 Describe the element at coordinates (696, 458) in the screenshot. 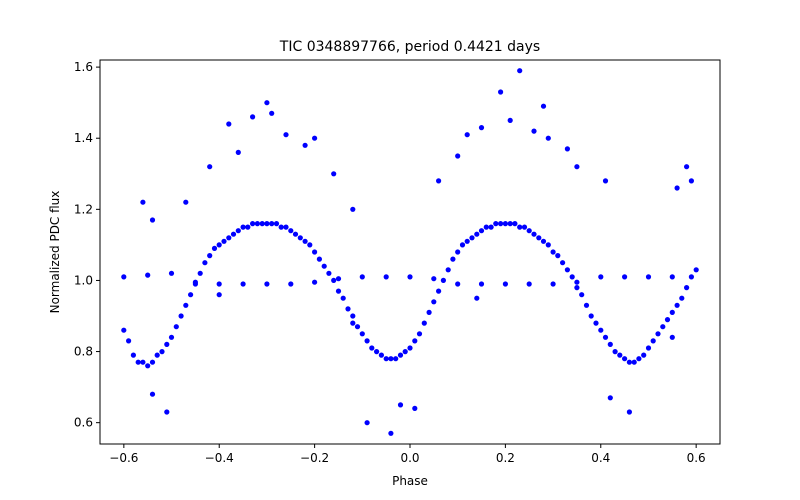

I see `x-tick-label: 0.6` at that location.